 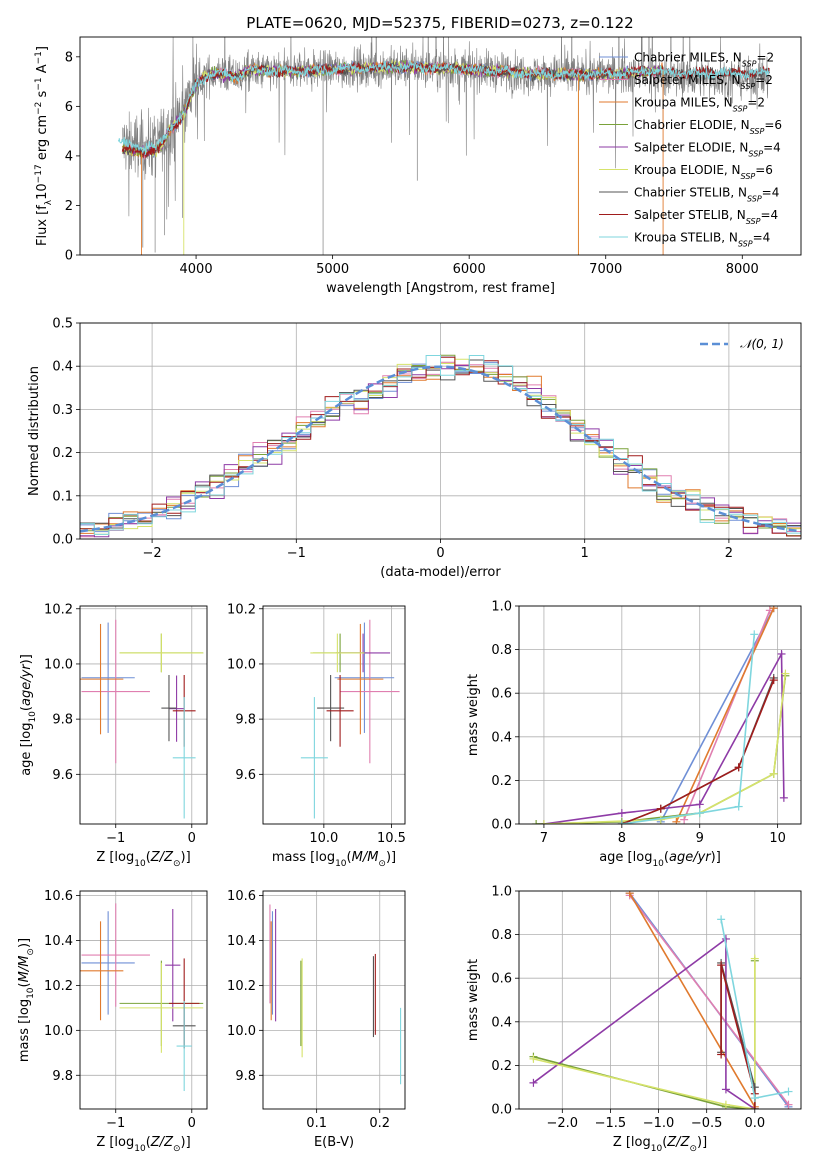 I want to click on x-tick-label: 7, so click(x=544, y=838).